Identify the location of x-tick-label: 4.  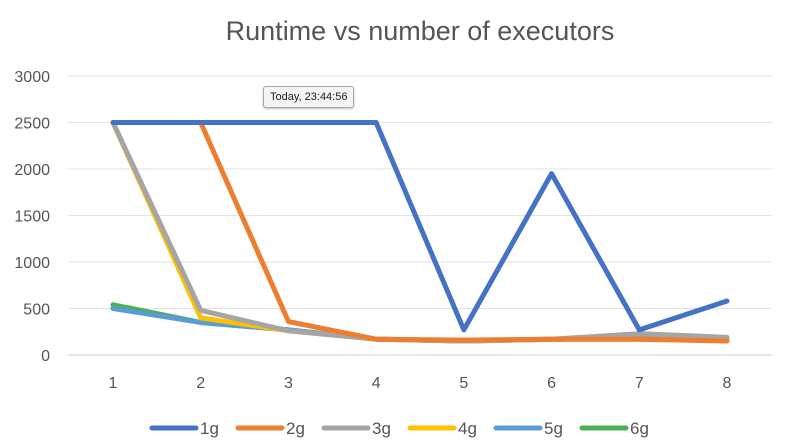
(376, 383).